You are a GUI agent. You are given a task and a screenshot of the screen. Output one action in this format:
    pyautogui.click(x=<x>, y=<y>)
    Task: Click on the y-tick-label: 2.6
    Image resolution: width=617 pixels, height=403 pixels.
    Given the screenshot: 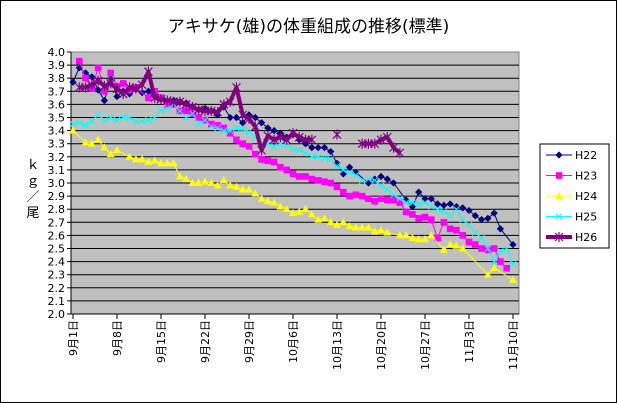 What is the action you would take?
    pyautogui.click(x=57, y=235)
    